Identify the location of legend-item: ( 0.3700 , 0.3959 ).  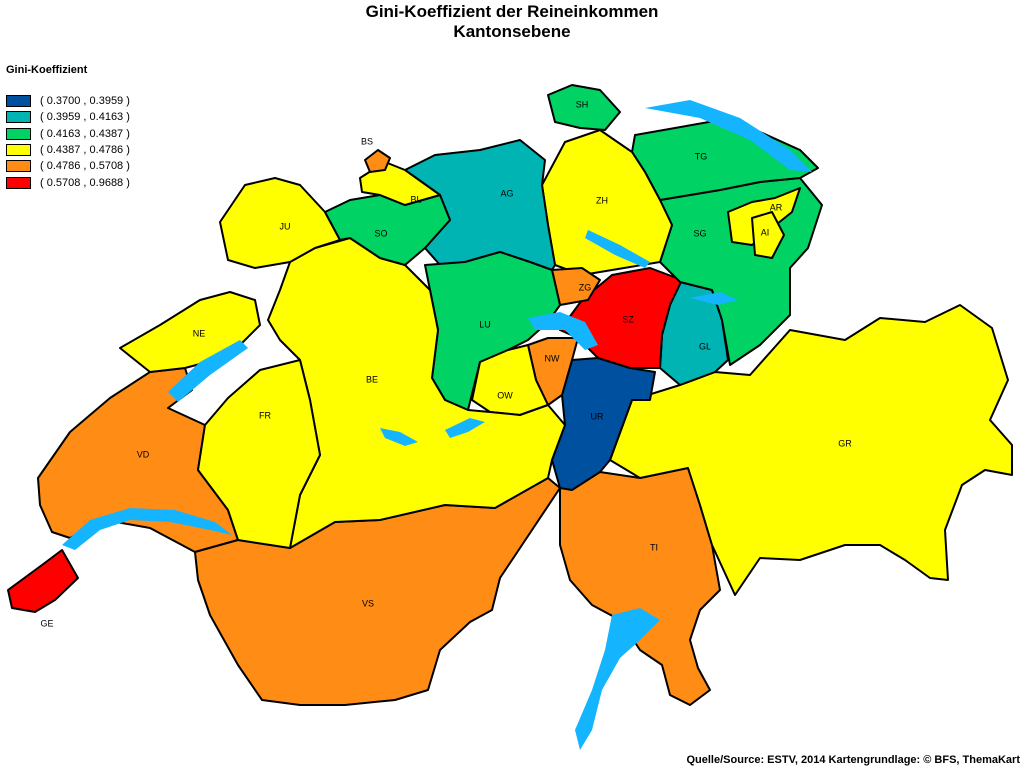
(68, 101).